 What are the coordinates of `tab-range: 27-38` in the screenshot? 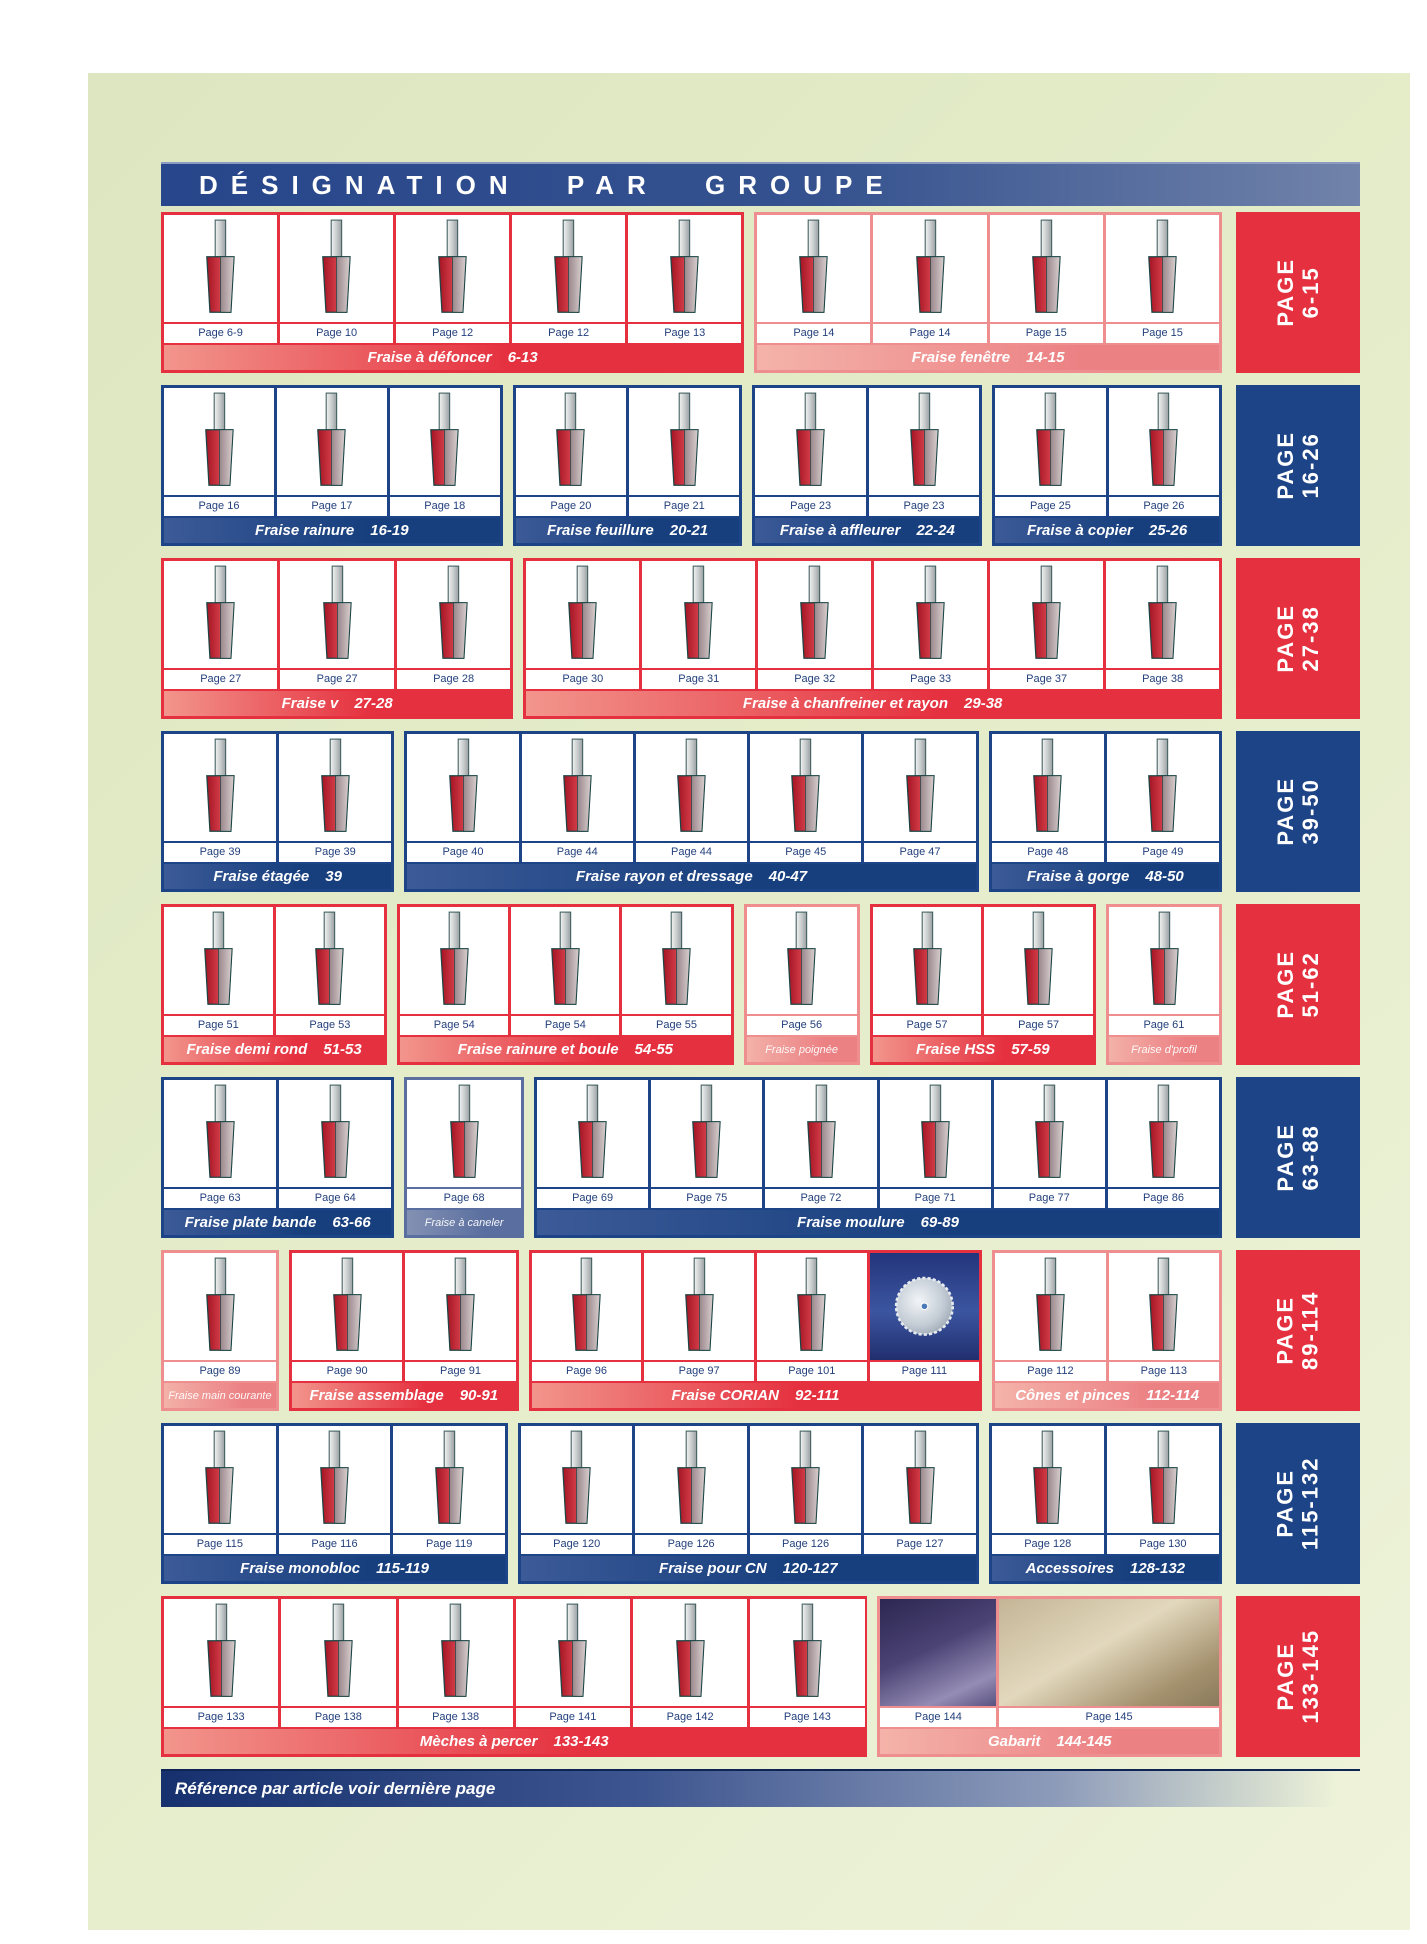 It's located at (1310, 638).